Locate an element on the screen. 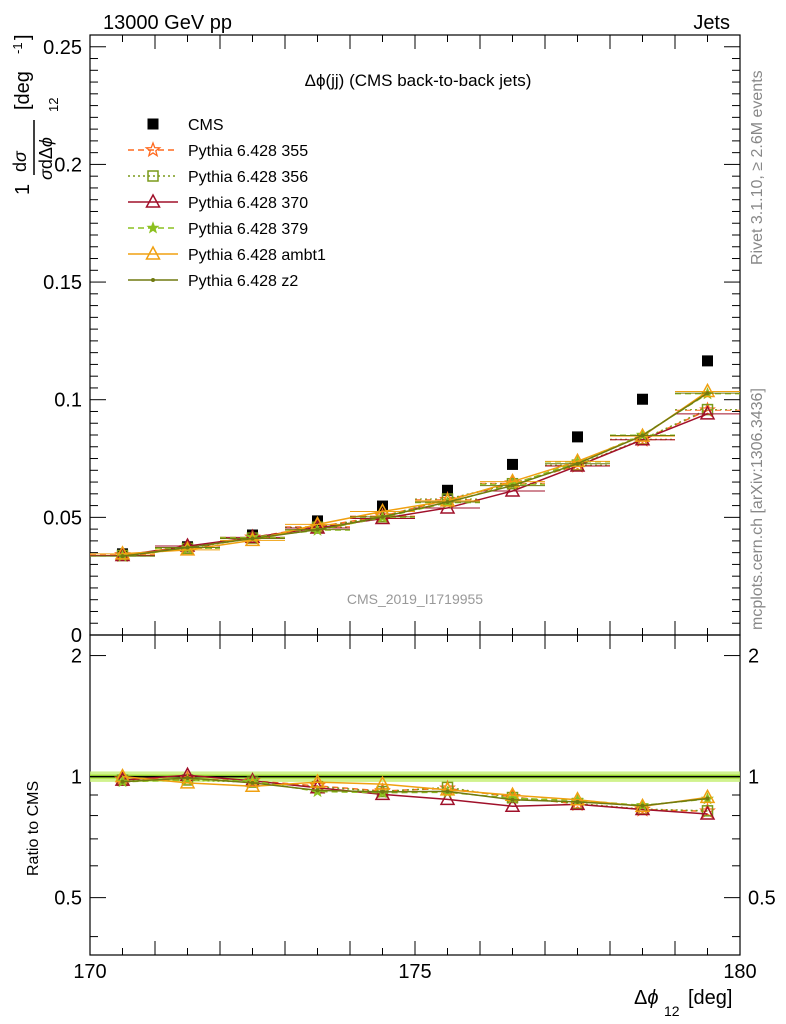 This screenshot has height=1024, width=786. svg-text: dσ is located at coordinates (20, 161).